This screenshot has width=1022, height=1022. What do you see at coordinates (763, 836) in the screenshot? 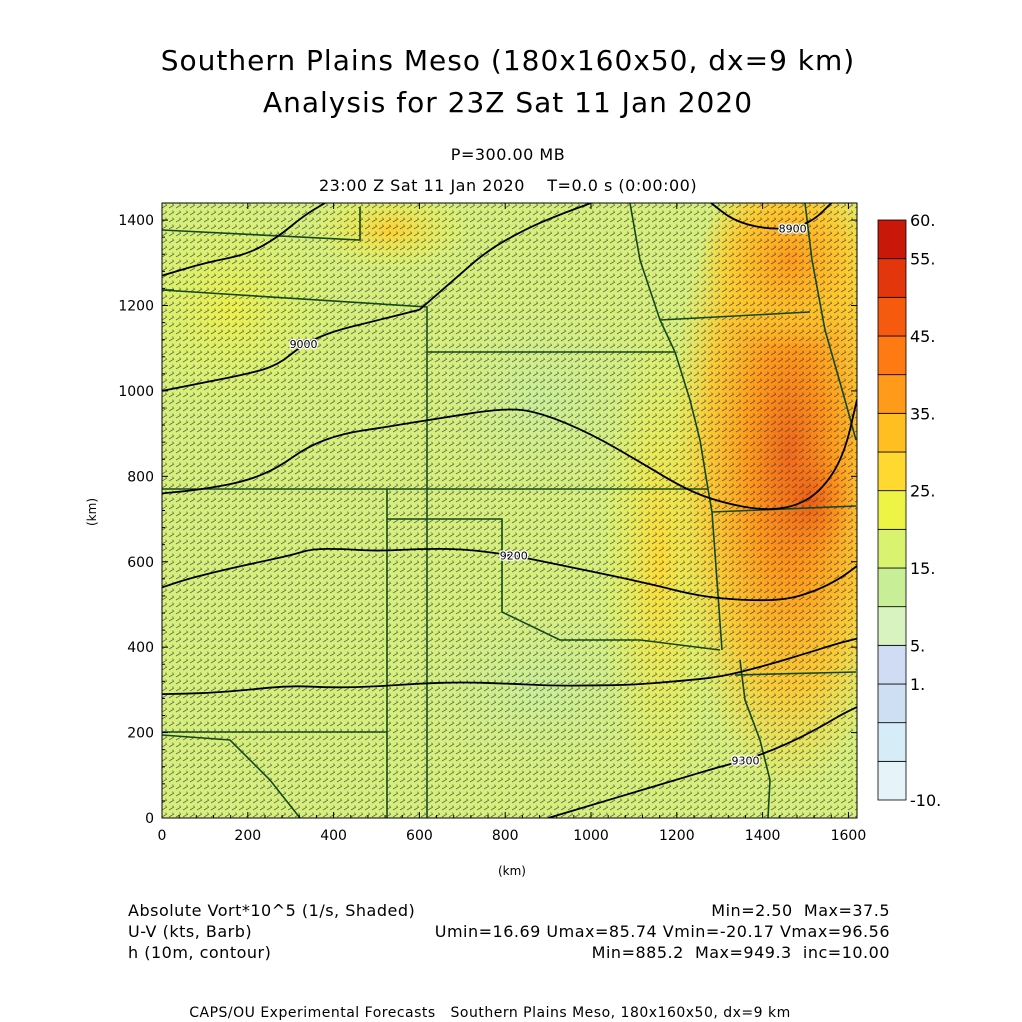
I see `x-tick-label: 1400` at bounding box center [763, 836].